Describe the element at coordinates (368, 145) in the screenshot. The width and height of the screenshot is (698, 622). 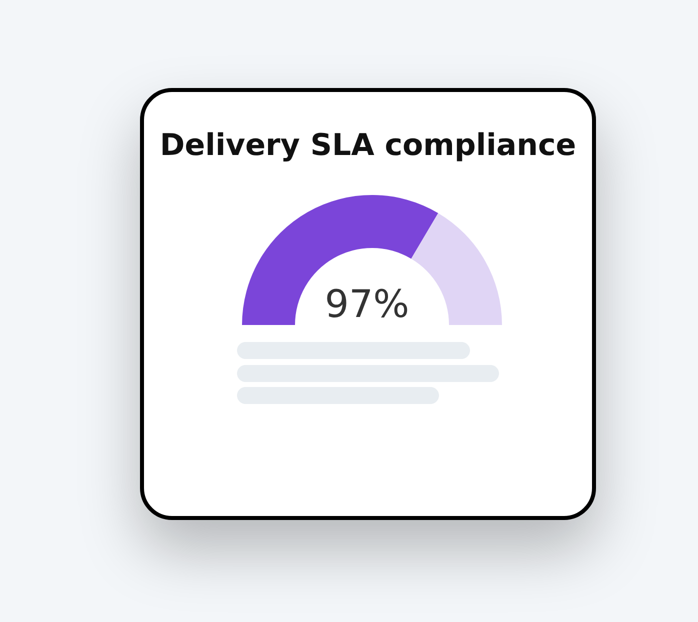
I see `chart-title: Delivery SLA compliance` at that location.